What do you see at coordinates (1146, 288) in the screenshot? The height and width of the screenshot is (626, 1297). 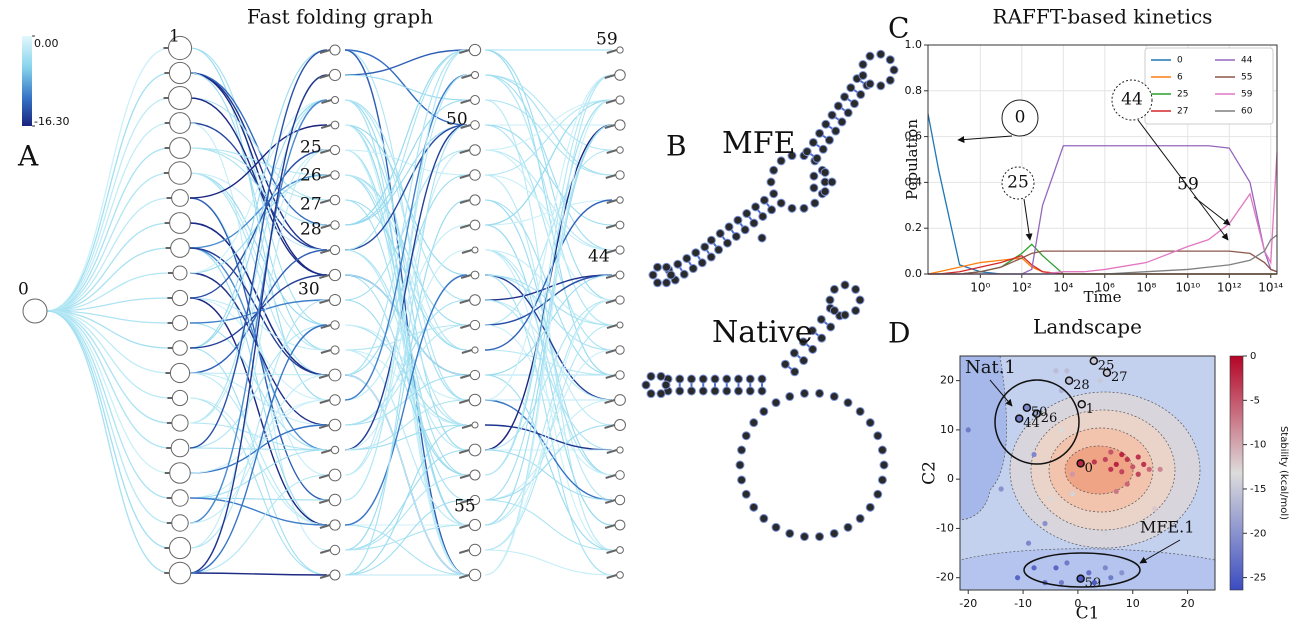 I see `x-tick-label: 10⁸` at bounding box center [1146, 288].